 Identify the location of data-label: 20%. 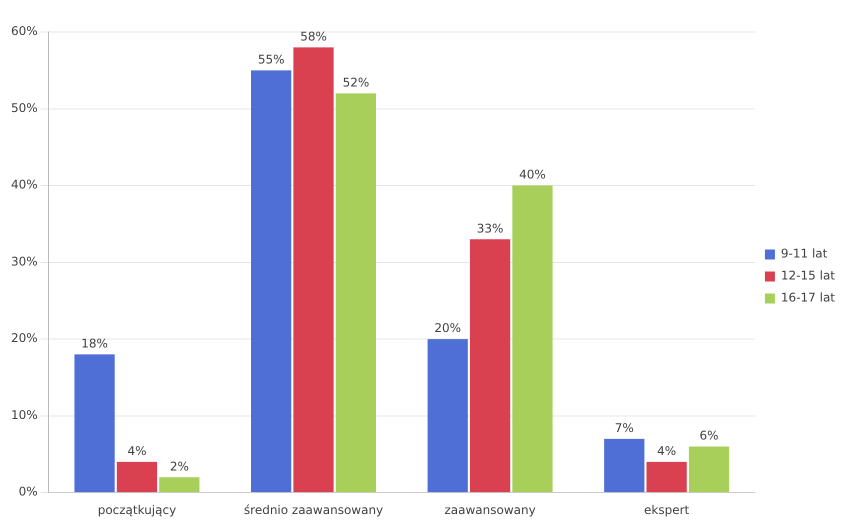
(448, 328).